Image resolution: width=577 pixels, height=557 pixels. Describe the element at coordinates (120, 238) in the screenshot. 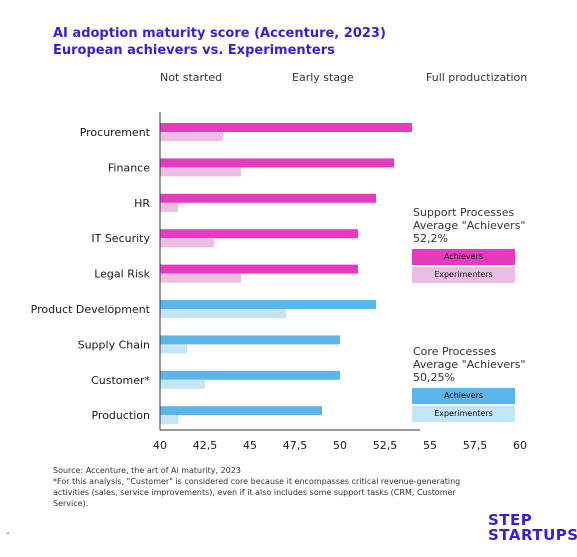

I see `category-label: IT Security` at that location.